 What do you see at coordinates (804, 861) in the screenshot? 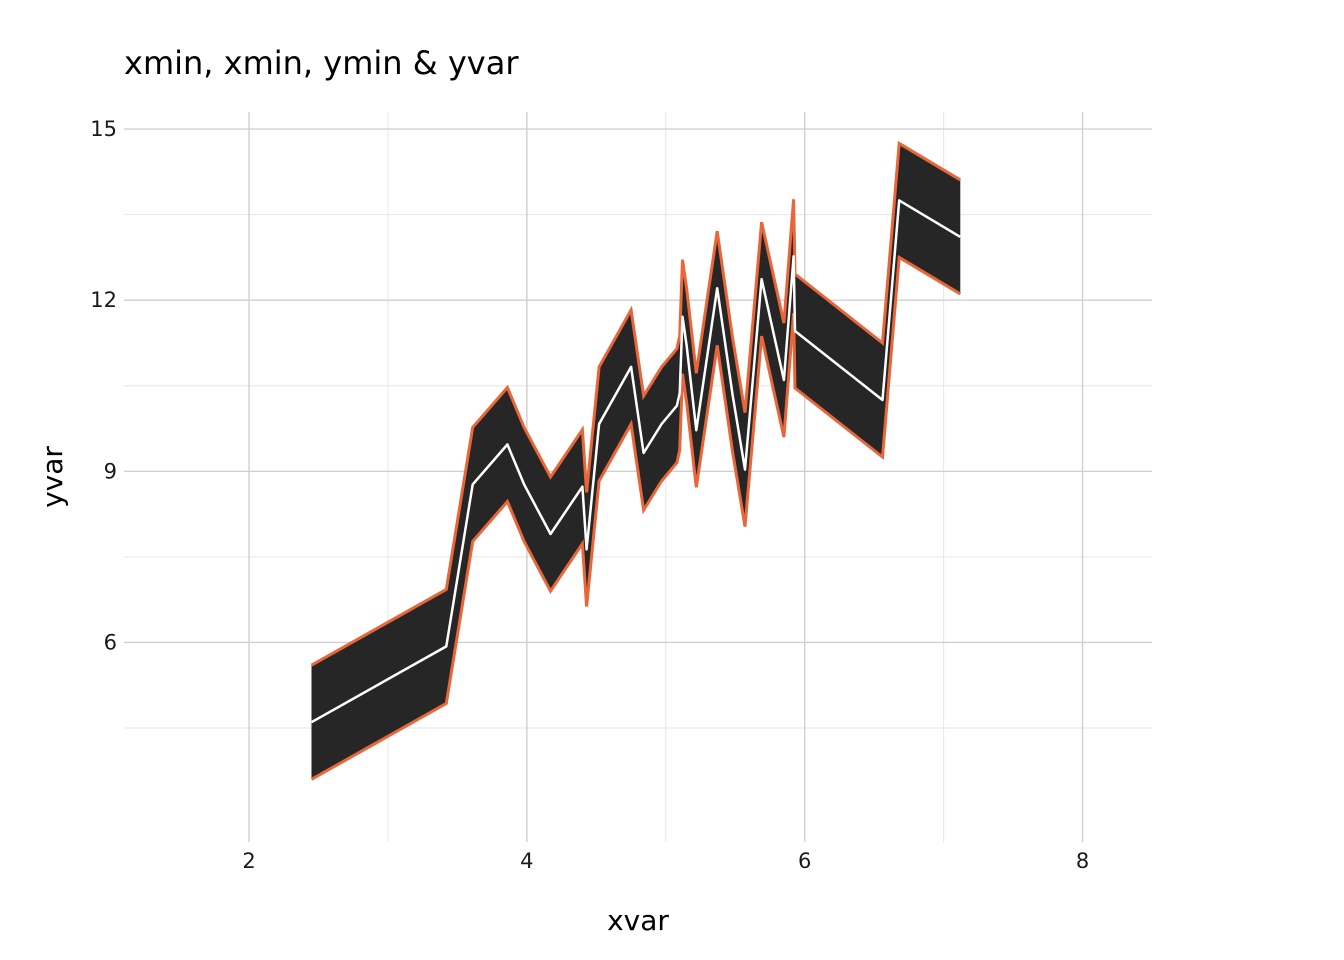
I see `x-tick-label: 6` at bounding box center [804, 861].